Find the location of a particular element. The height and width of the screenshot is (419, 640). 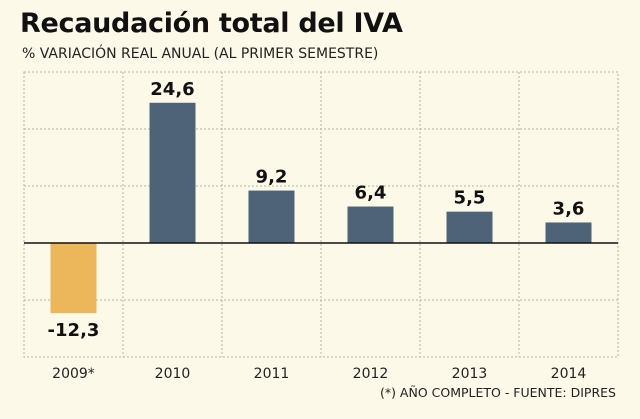

bar-value-label: 24,6 is located at coordinates (172, 89).